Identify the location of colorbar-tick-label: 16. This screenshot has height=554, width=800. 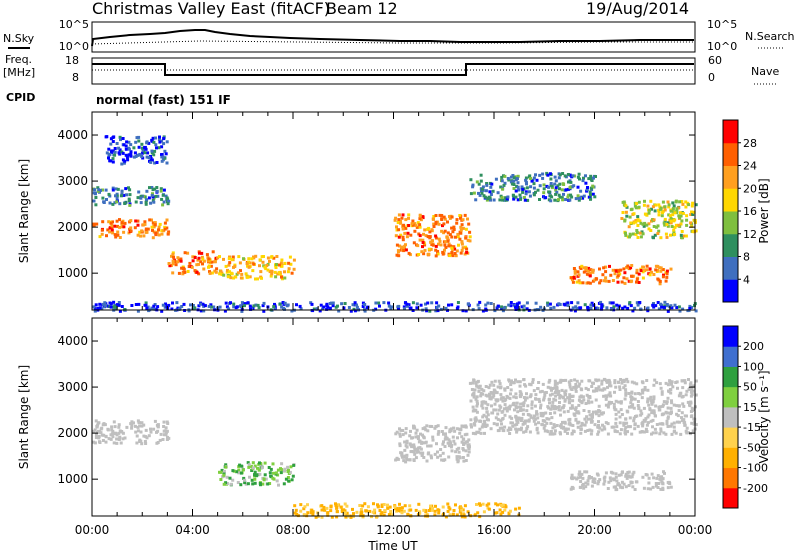
(750, 211).